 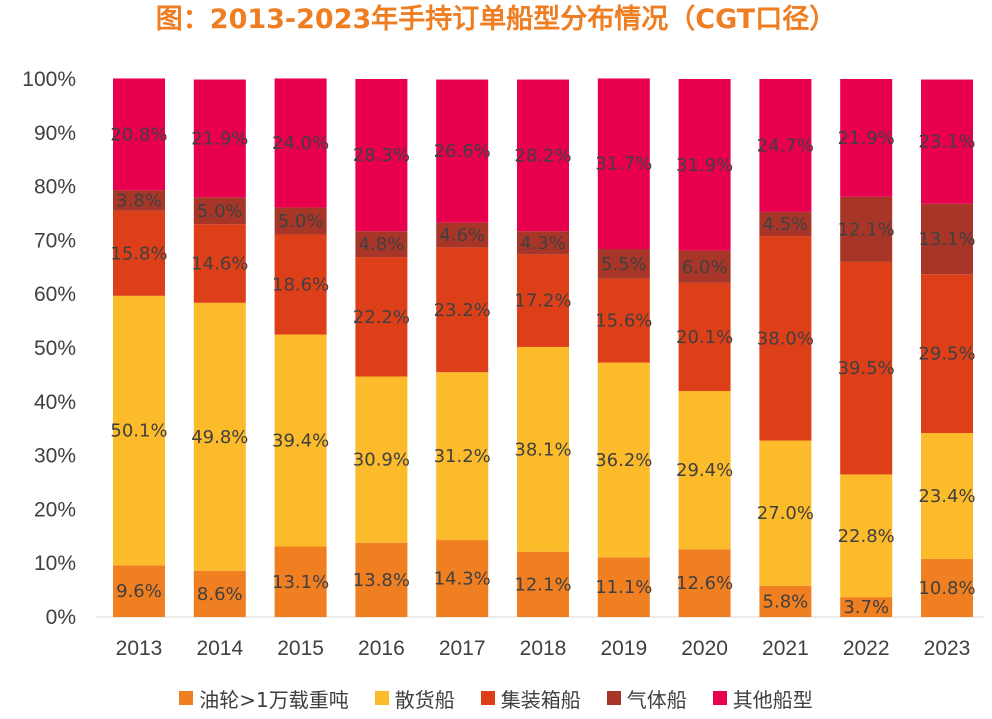 I want to click on data-label: 3.7%, so click(x=866, y=607).